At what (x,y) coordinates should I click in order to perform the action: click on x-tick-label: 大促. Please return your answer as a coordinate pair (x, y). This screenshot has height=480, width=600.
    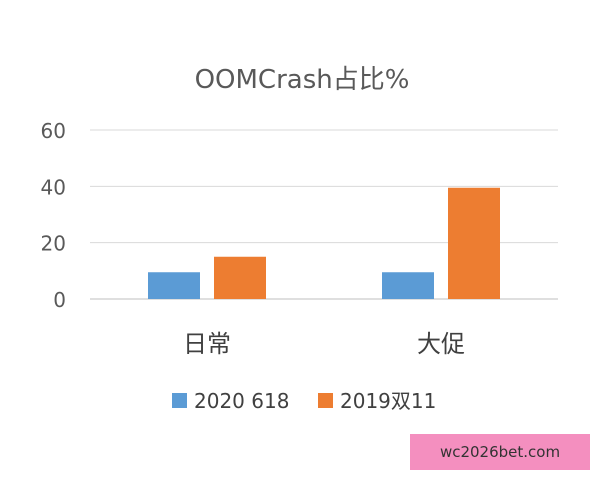
    Looking at the image, I should click on (441, 344).